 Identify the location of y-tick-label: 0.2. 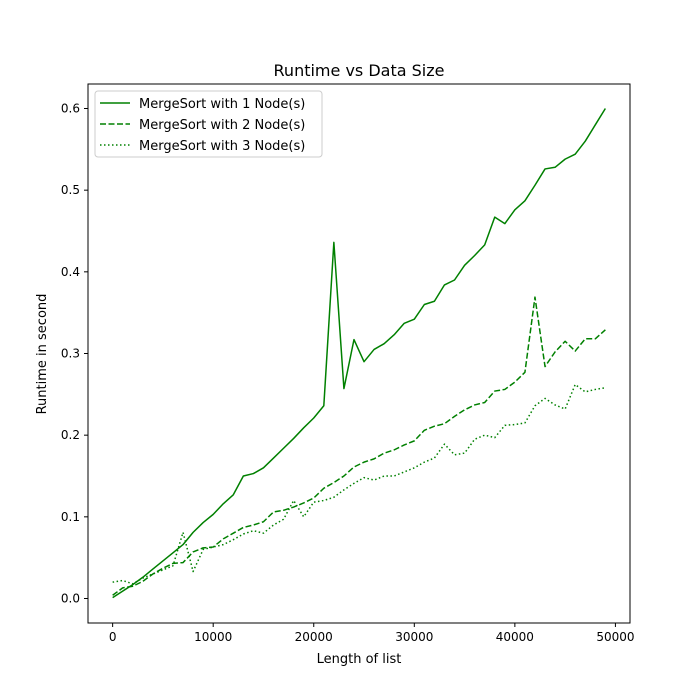
(70, 435).